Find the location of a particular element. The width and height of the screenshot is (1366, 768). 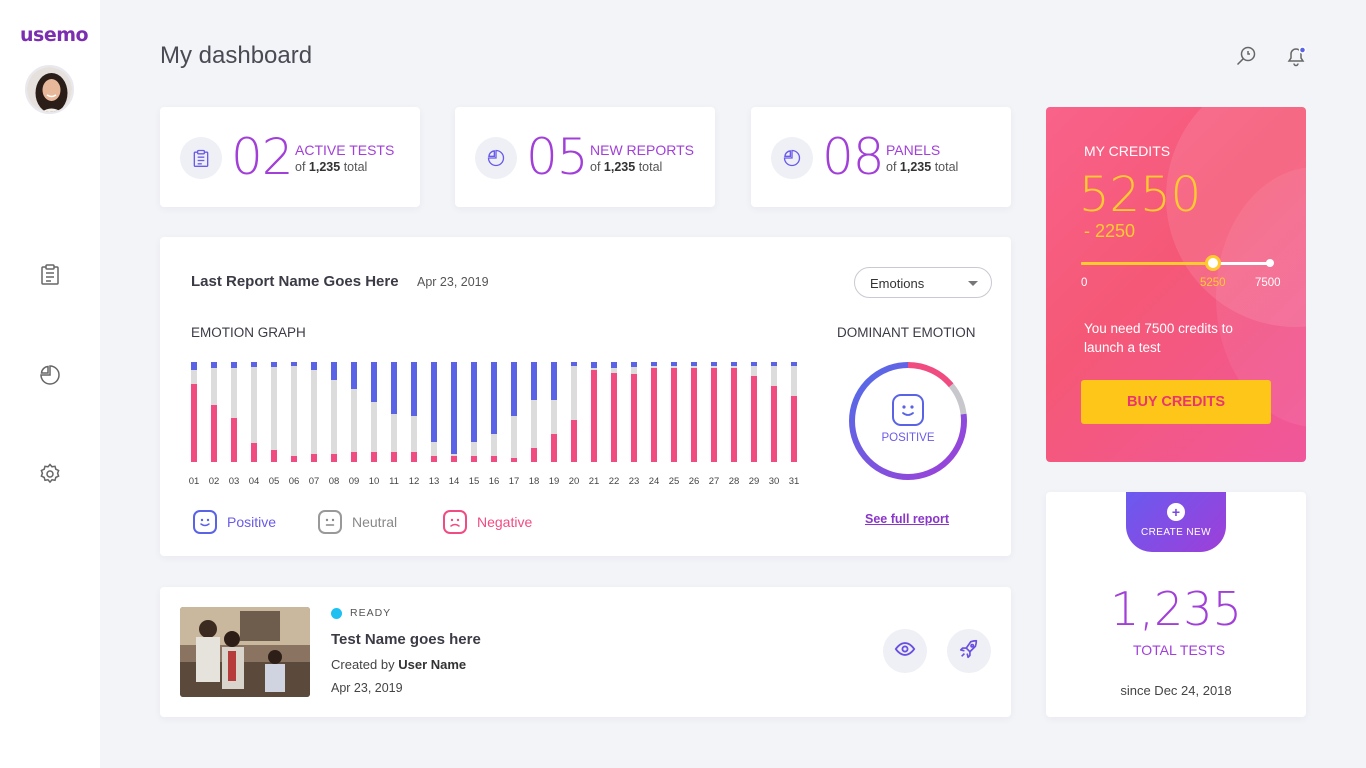

stat-card-active-tests: 02 Active tests of 1,235 total is located at coordinates (290, 157).